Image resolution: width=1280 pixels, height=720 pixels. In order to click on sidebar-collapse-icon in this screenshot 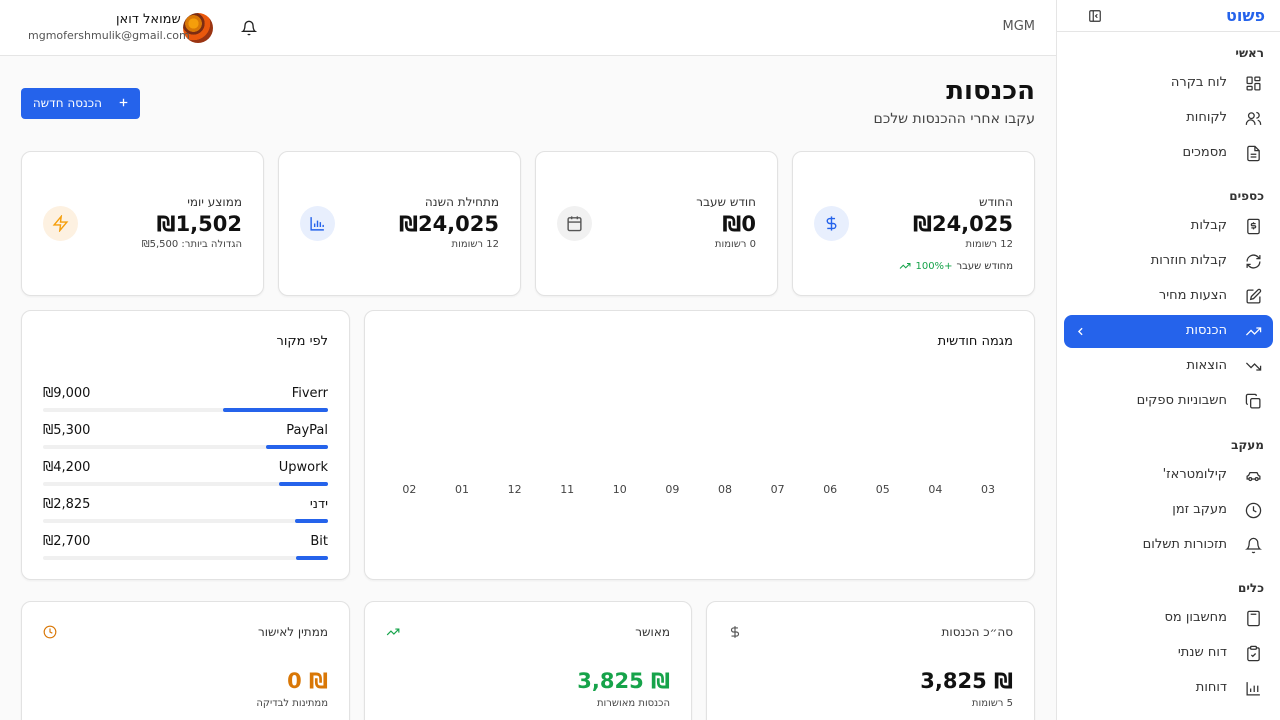, I will do `click(1095, 16)`.